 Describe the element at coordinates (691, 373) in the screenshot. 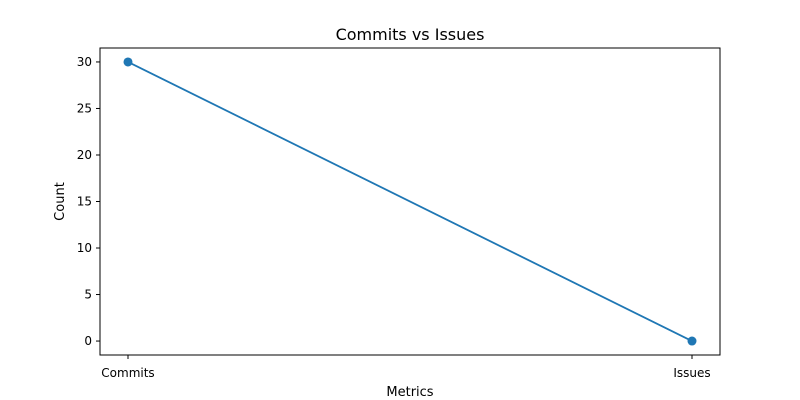

I see `x-tick-label: Issues` at that location.